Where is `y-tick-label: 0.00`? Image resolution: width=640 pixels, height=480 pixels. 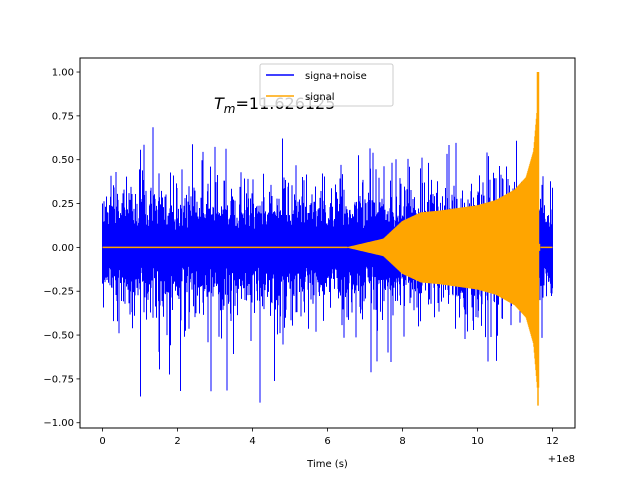 y-tick-label: 0.00 is located at coordinates (63, 248).